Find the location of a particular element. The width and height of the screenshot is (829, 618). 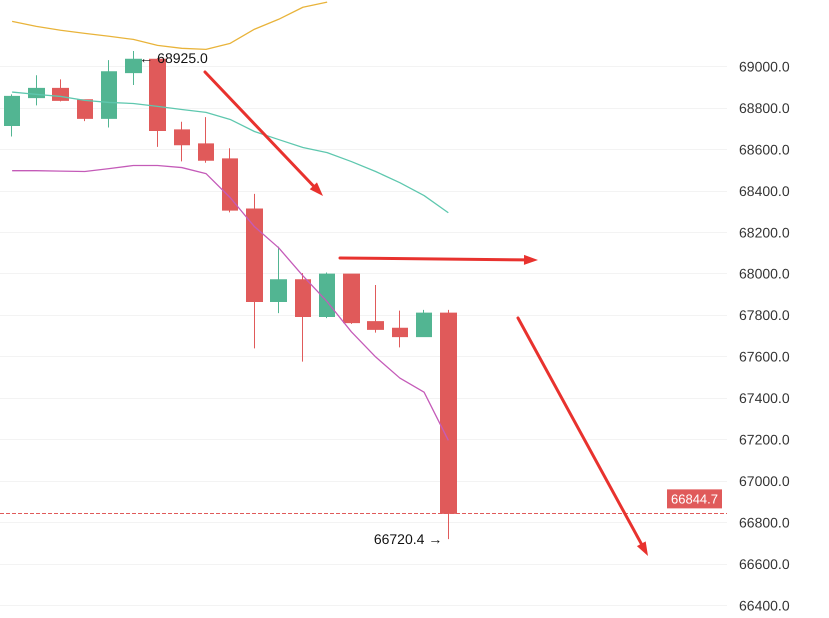

ref-line-label: 66844.7 is located at coordinates (694, 498).